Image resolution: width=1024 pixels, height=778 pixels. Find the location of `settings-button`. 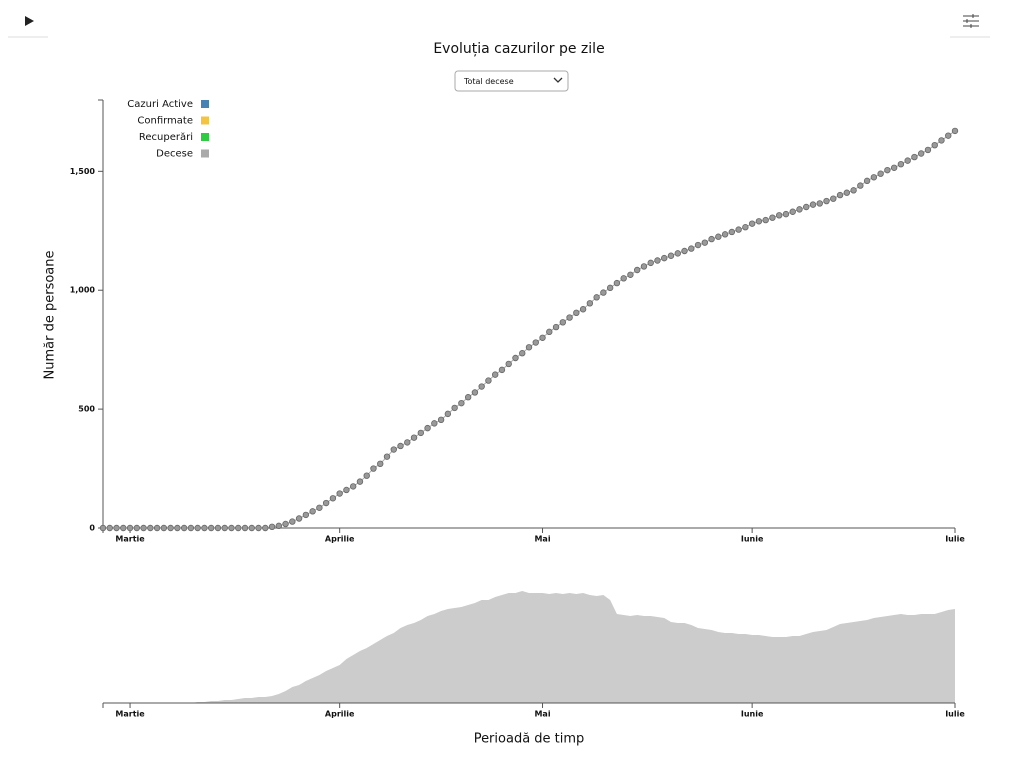

settings-button is located at coordinates (971, 21).